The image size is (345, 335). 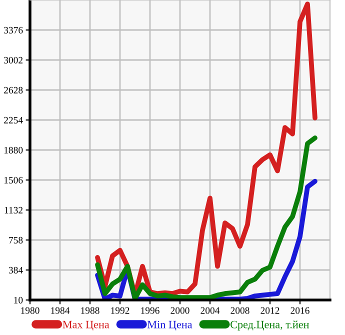 I want to click on legend-label: Min Цена, so click(x=169, y=325).